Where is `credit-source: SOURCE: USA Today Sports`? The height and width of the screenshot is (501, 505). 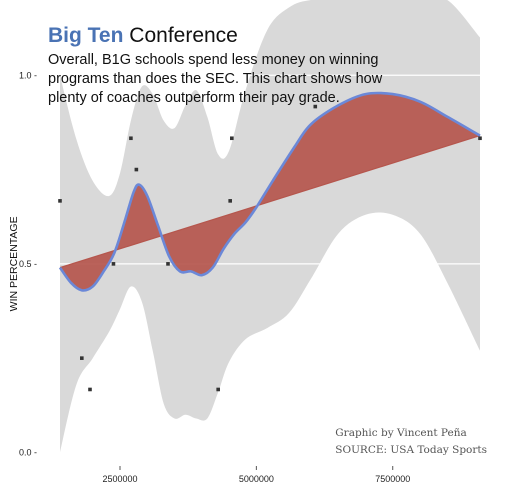
credit-source: SOURCE: USA Today Sports is located at coordinates (411, 450).